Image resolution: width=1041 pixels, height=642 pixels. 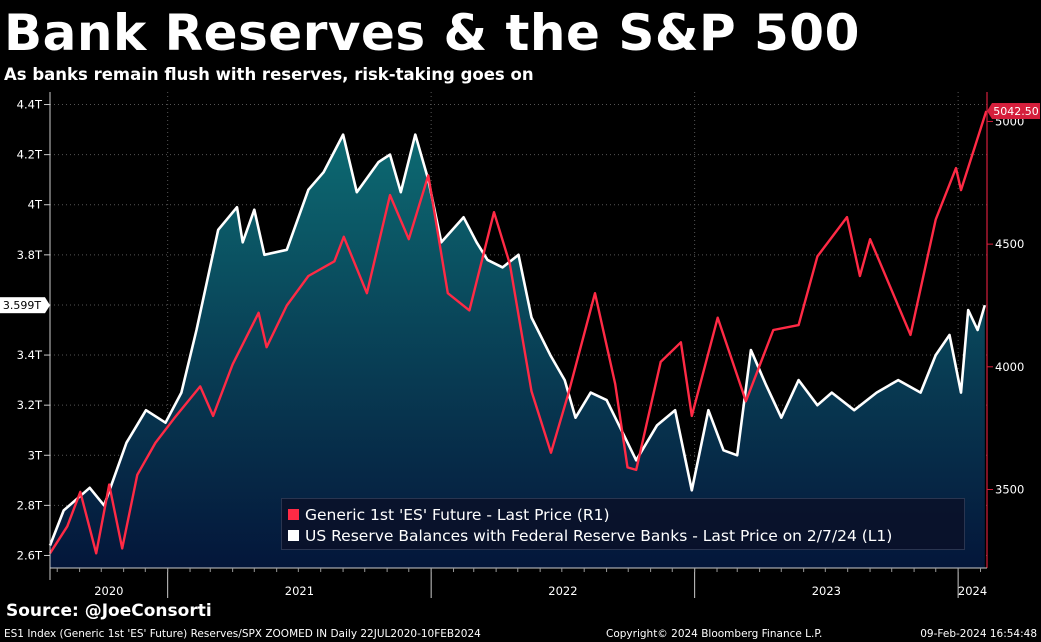 I want to click on left-tick-label-3: 3.2T, so click(x=30, y=405).